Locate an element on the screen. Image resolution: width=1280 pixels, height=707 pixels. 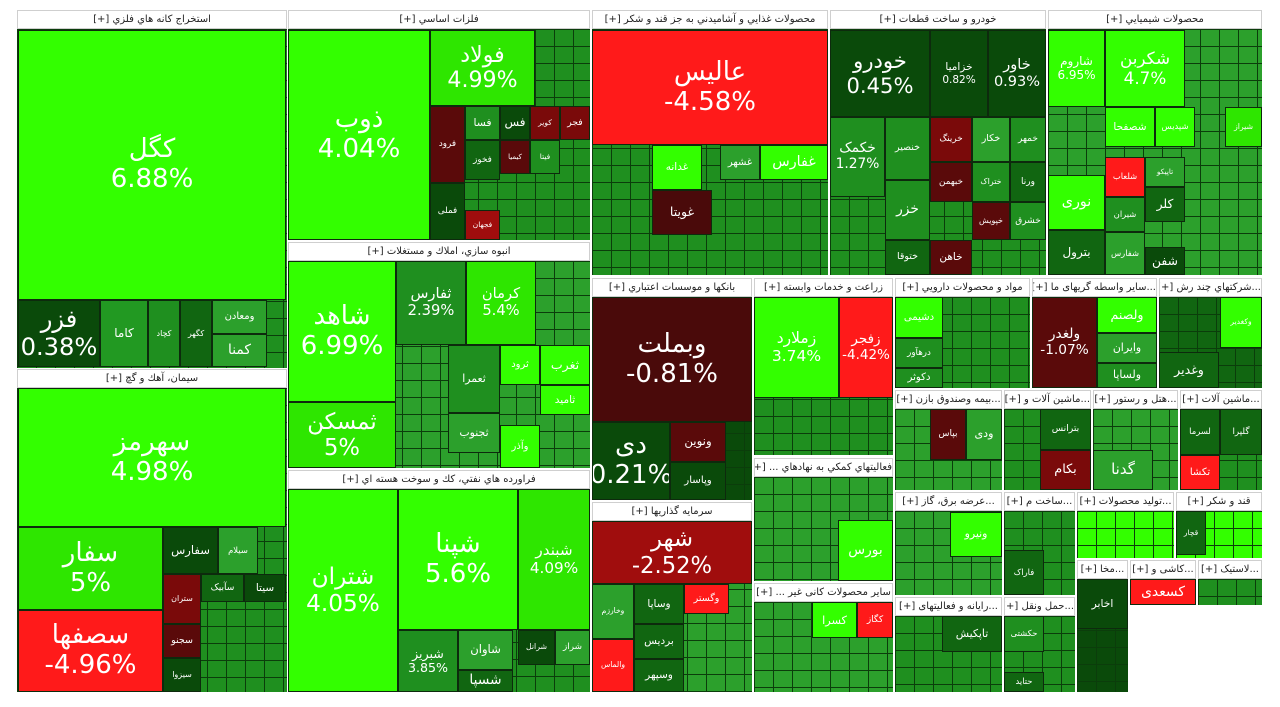
stock-tile: خزامیا 0.82% is located at coordinates (959, 73).